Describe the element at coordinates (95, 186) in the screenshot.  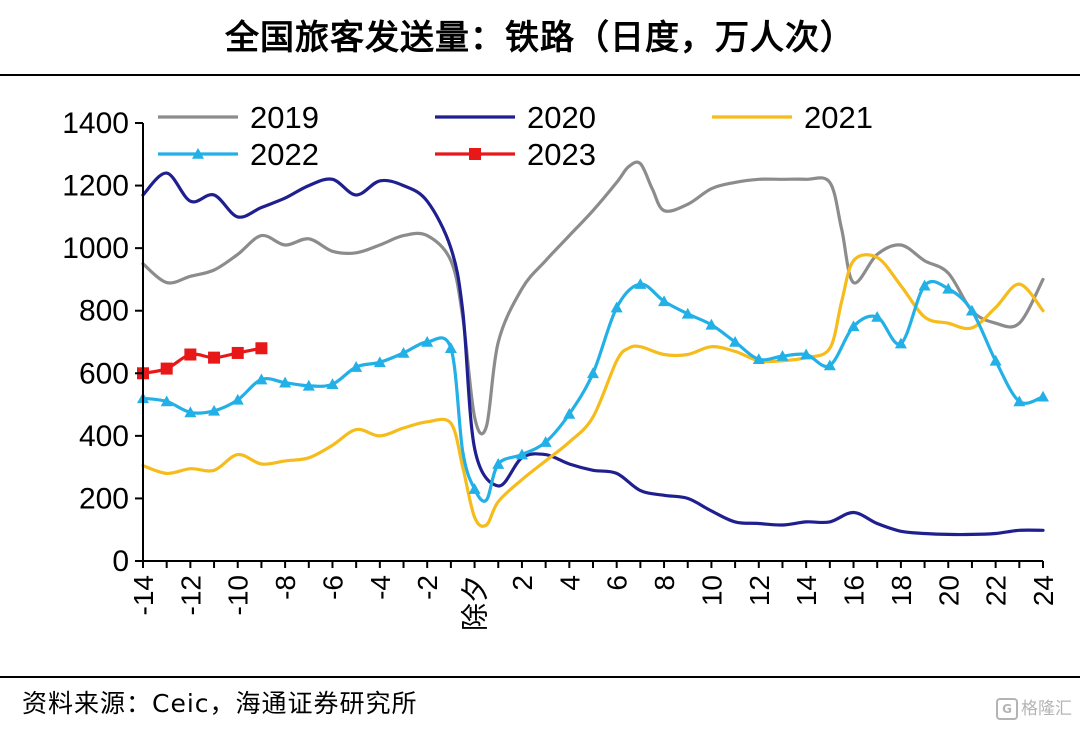
I see `y-tick-label: 1200` at that location.